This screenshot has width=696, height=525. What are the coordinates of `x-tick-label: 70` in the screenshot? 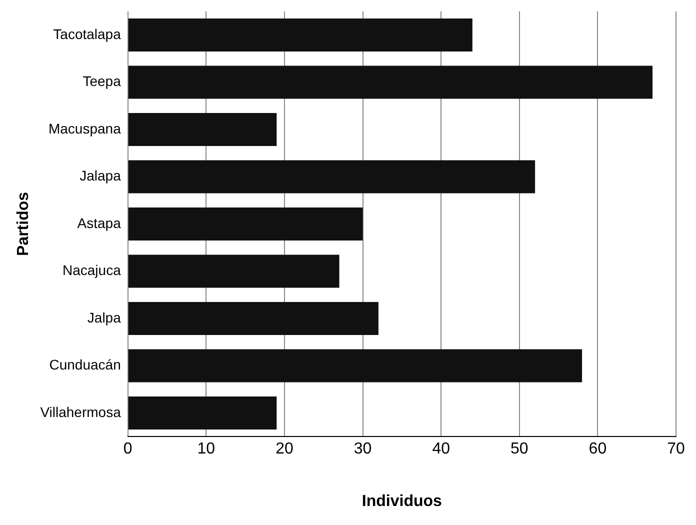 It's located at (676, 449).